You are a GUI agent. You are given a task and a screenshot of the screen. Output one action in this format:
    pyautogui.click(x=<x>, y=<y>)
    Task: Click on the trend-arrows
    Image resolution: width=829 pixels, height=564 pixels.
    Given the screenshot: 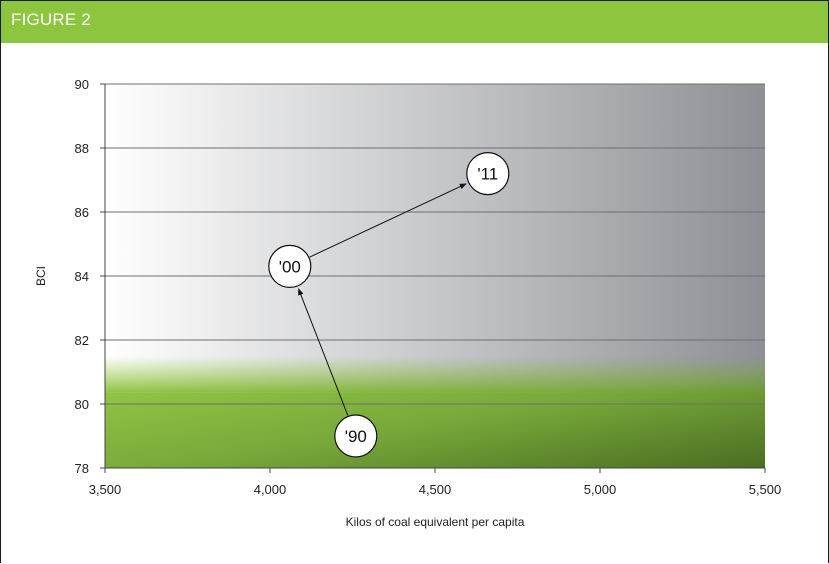 What is the action you would take?
    pyautogui.click(x=382, y=299)
    